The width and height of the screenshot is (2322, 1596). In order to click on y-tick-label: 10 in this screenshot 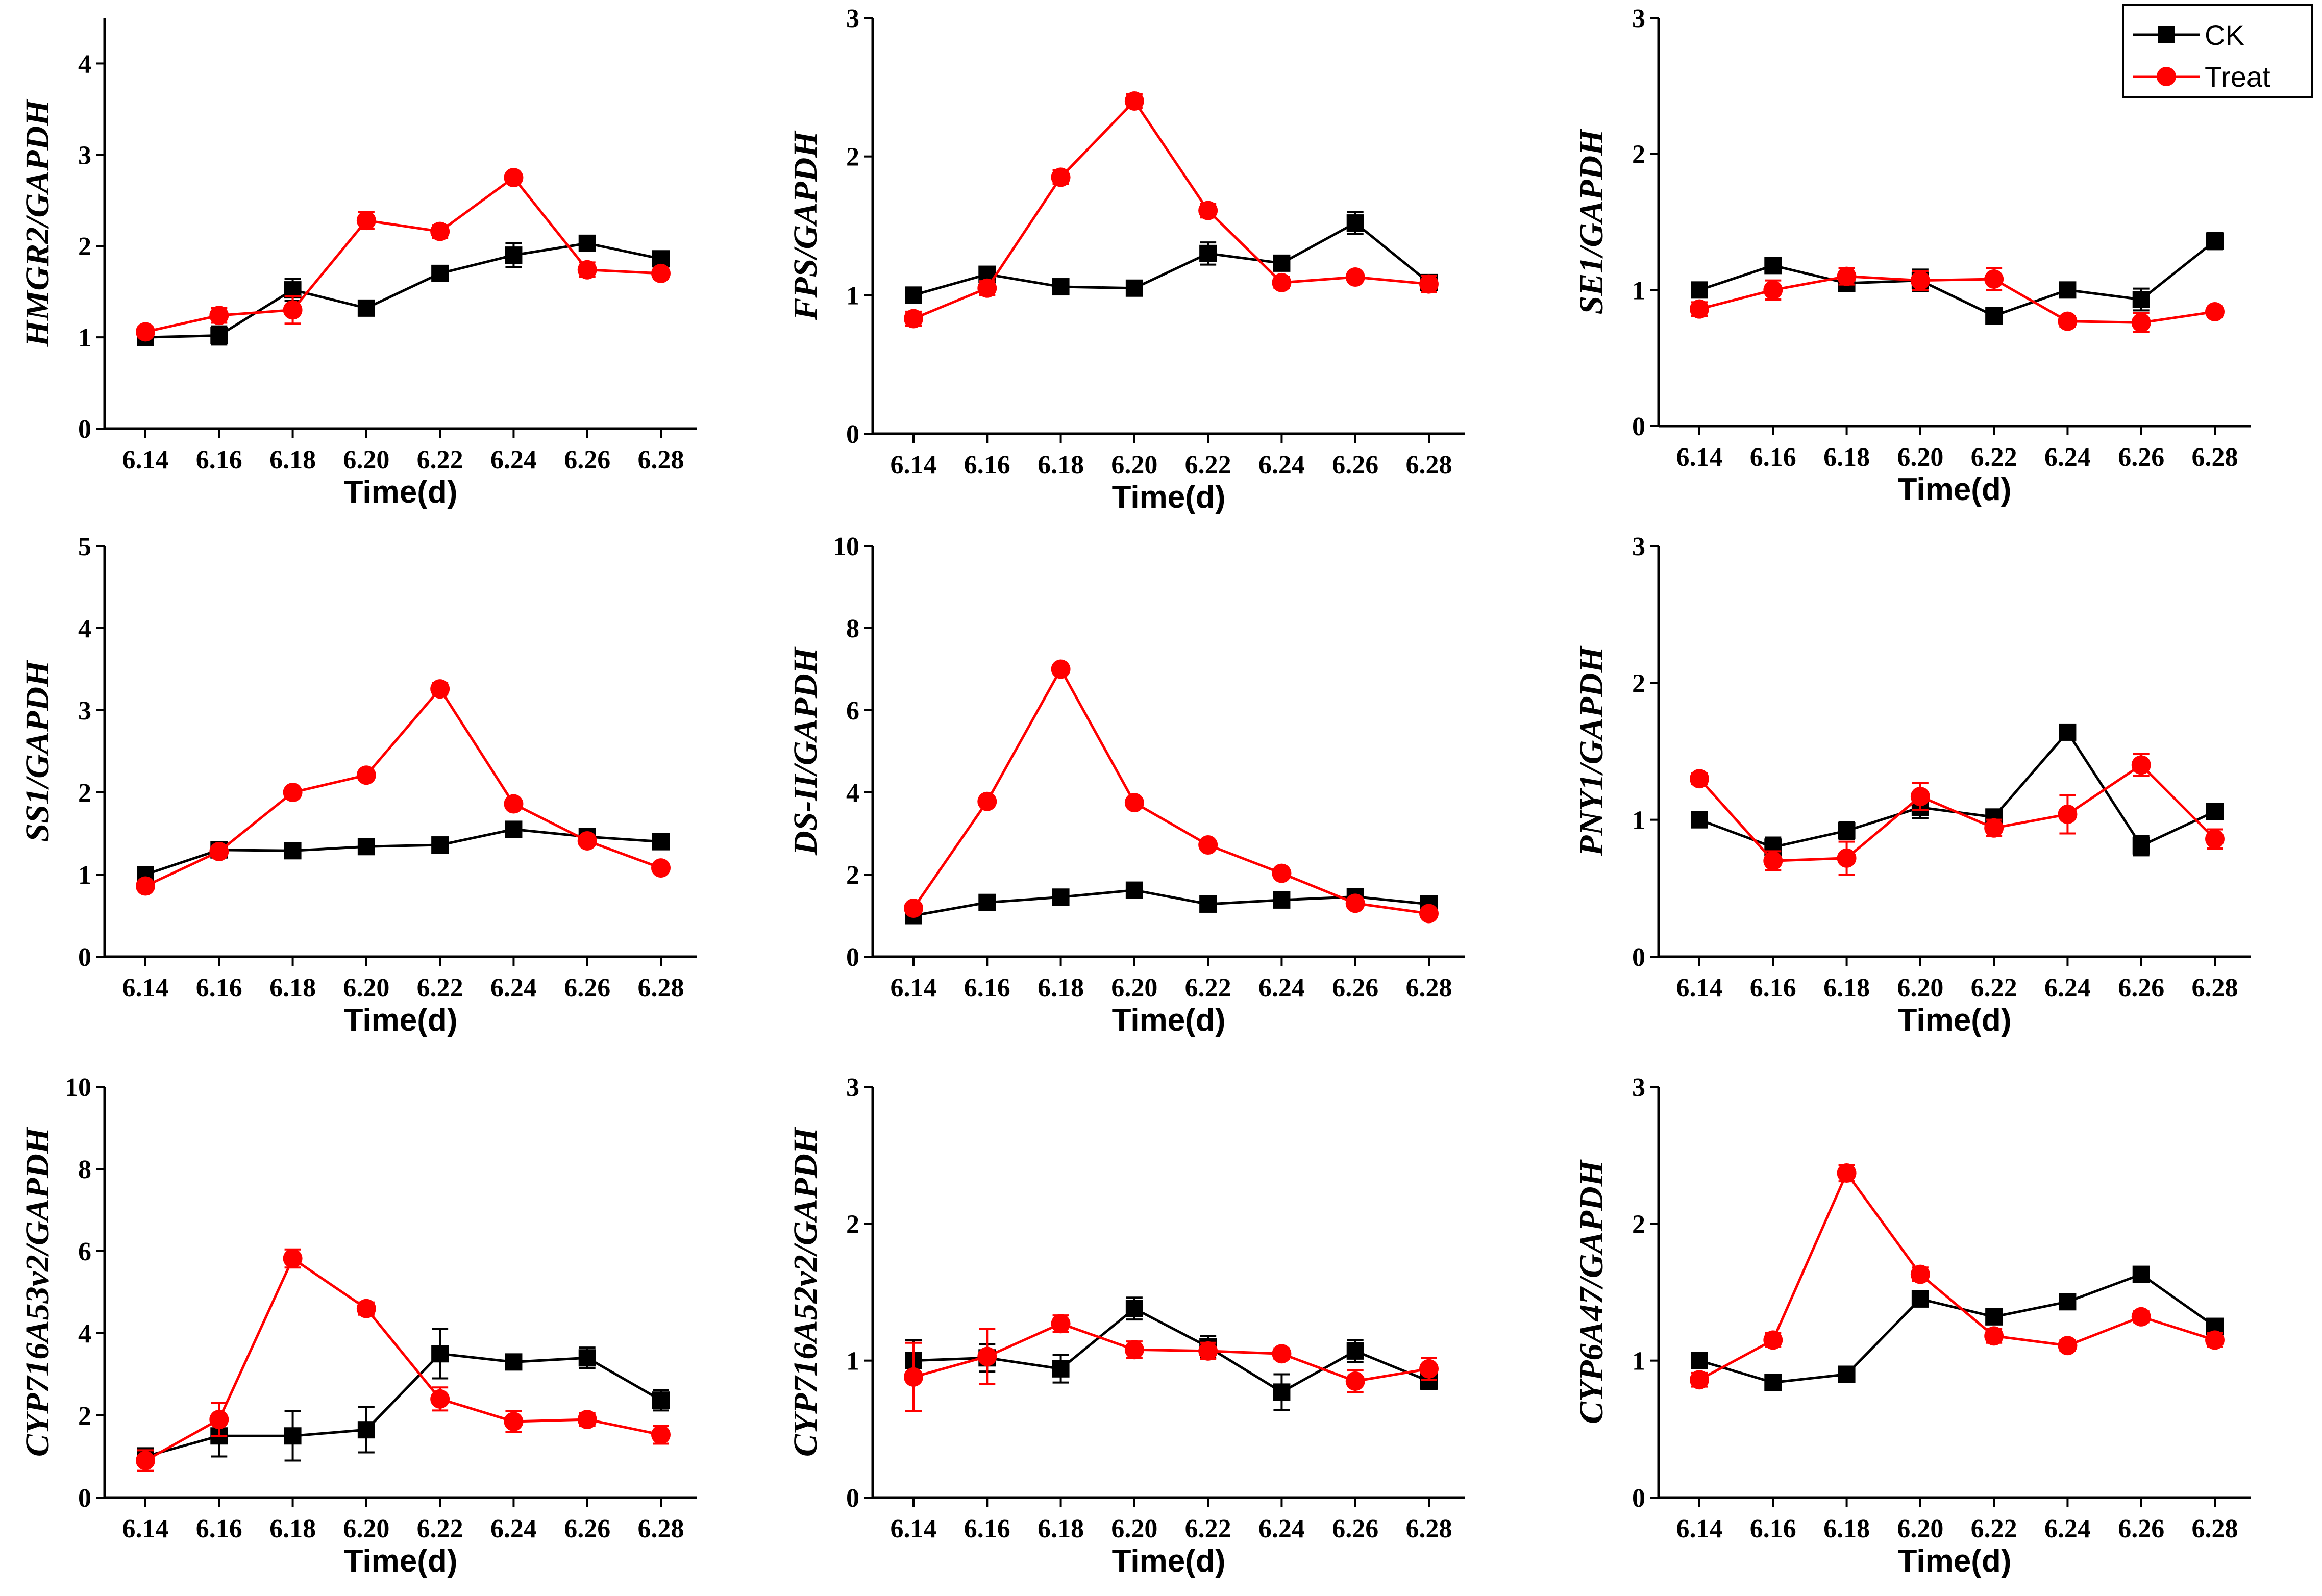, I will do `click(78, 1087)`.